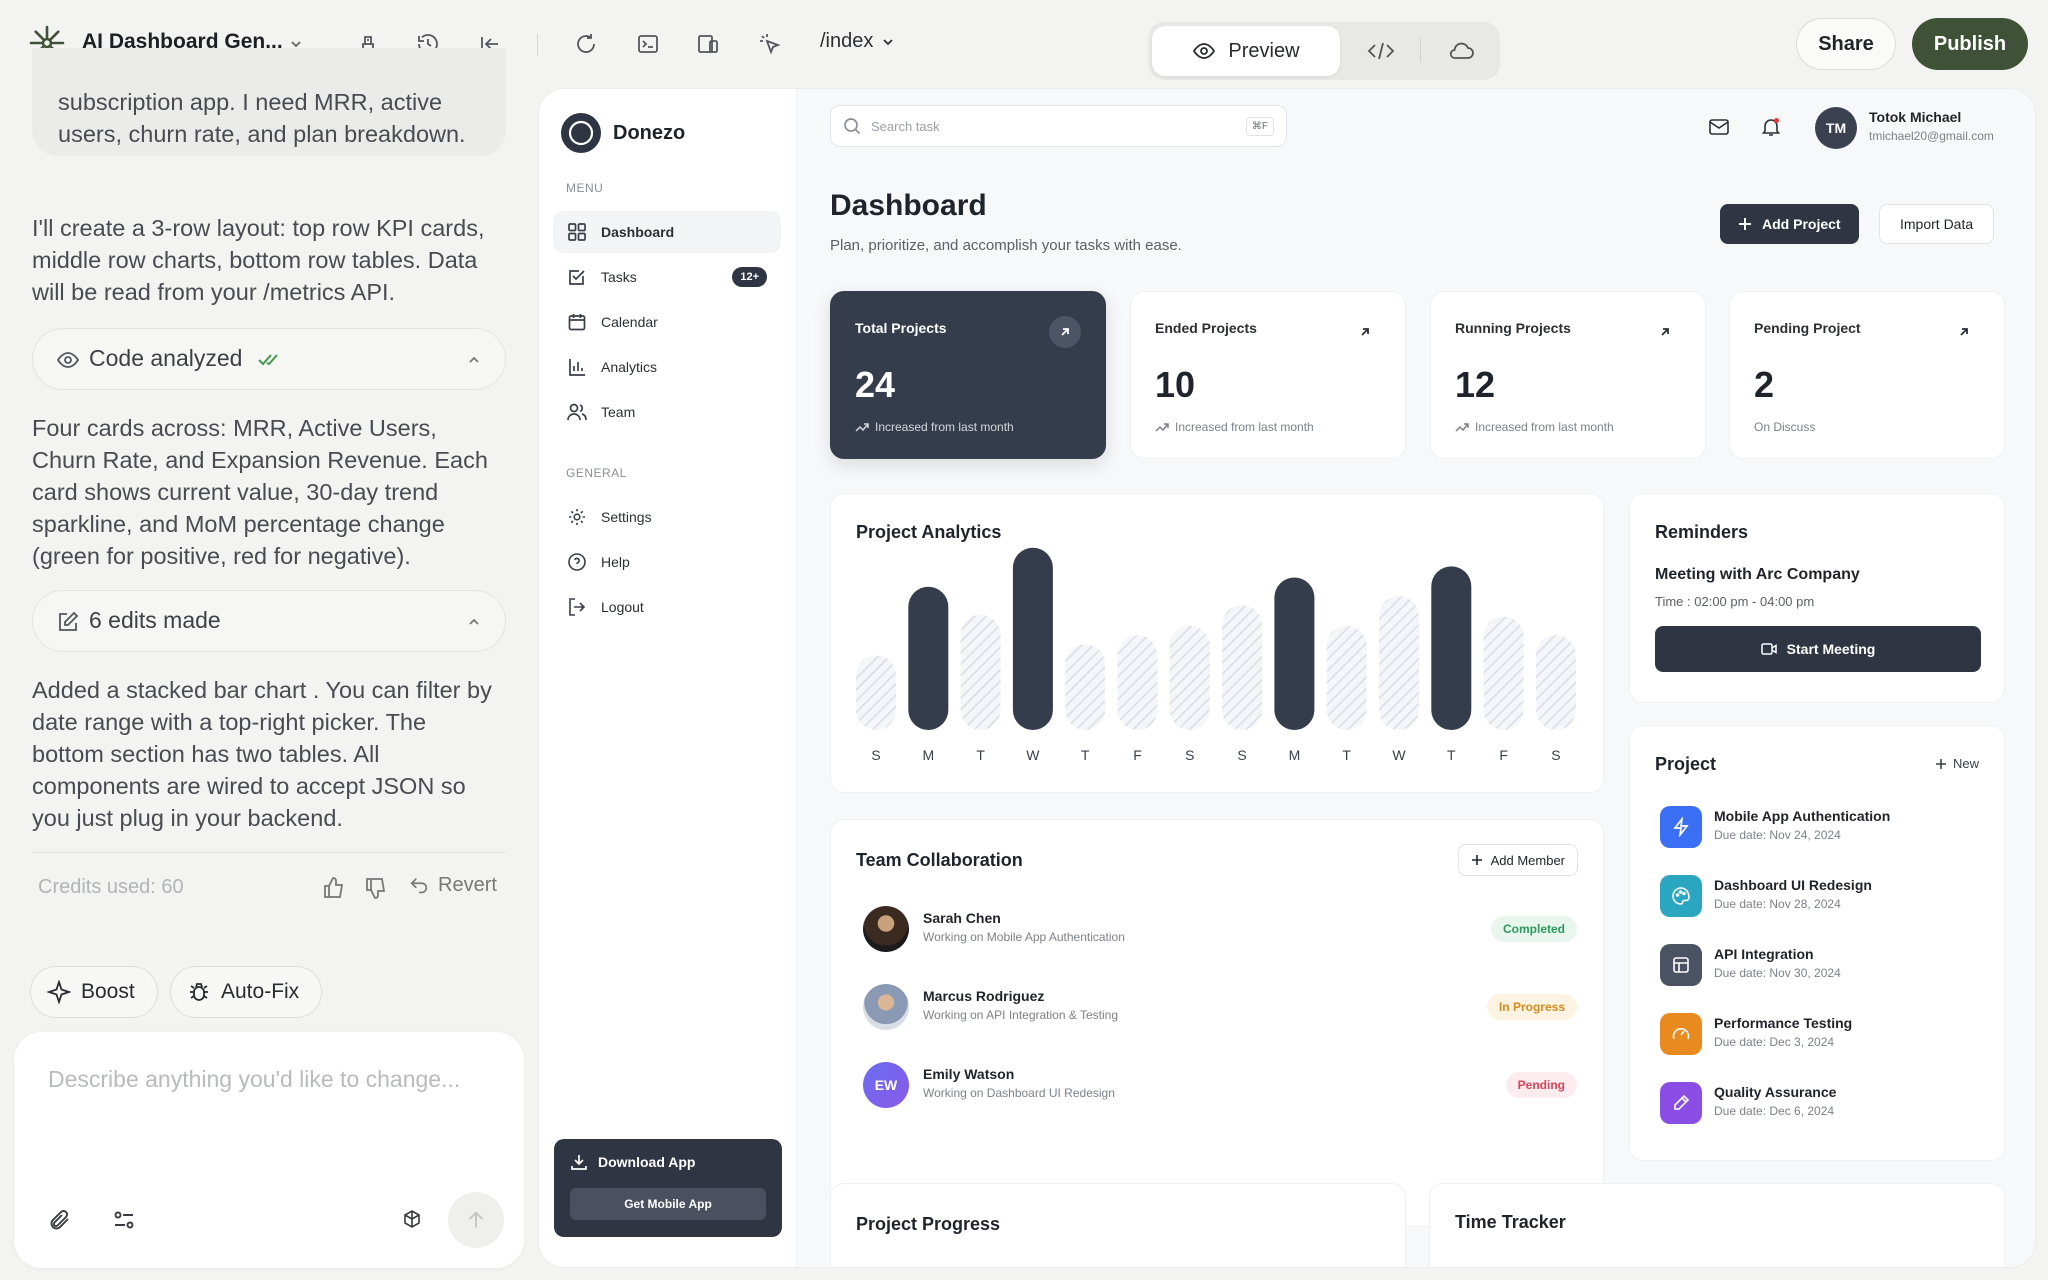 The width and height of the screenshot is (2048, 1280). I want to click on sidebar-item-dashboard: Dashboard, so click(667, 232).